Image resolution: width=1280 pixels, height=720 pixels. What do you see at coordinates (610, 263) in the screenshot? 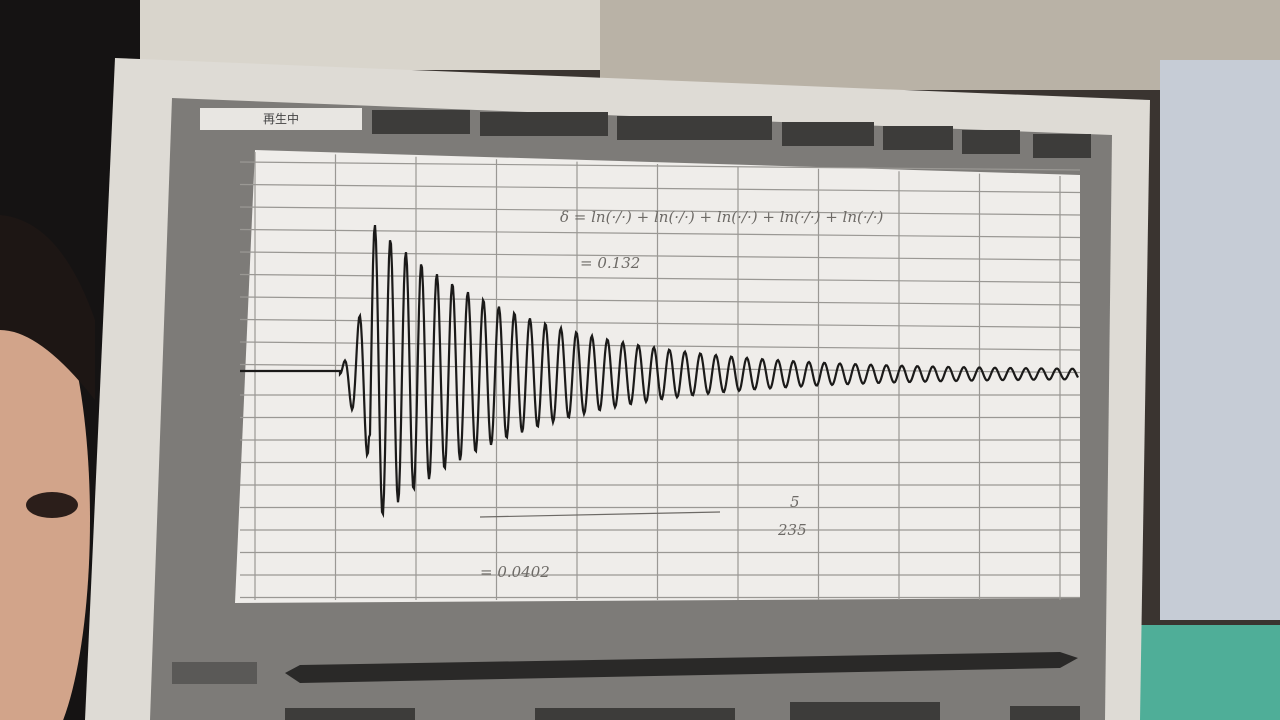
I see `handwritten-delta: = 0.132` at bounding box center [610, 263].